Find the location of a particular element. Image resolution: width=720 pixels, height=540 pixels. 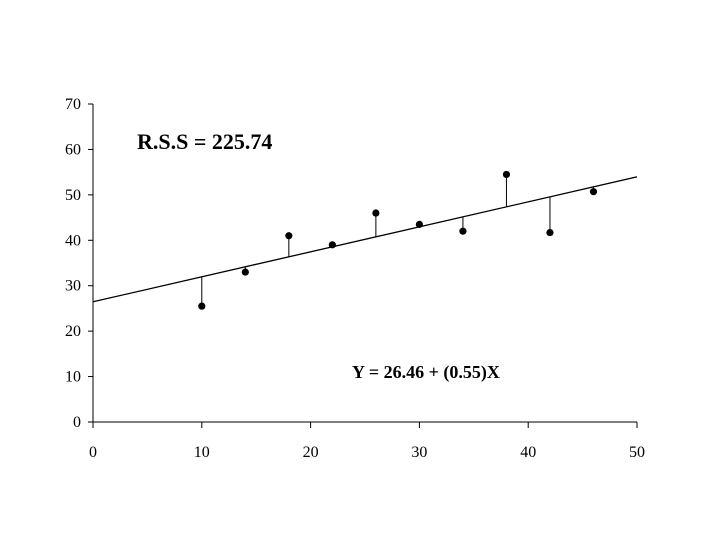

x-tick-label: 40 is located at coordinates (528, 452).